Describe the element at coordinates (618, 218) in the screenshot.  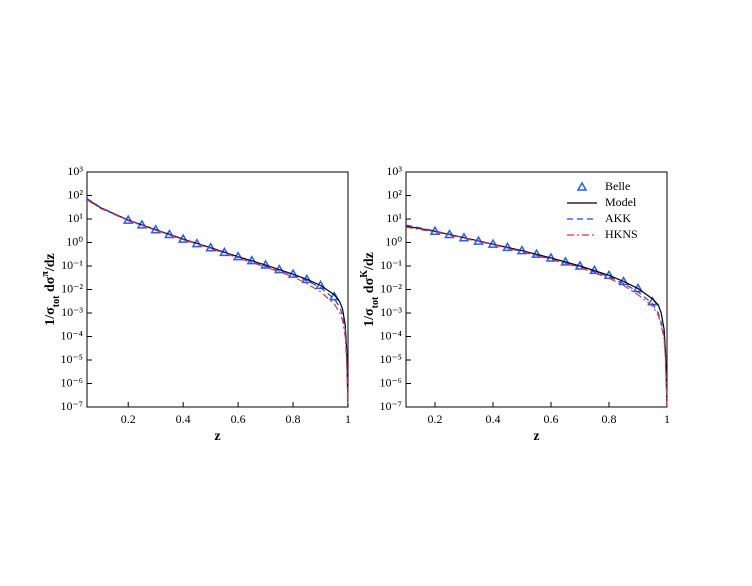
I see `legend-label: AKK` at that location.